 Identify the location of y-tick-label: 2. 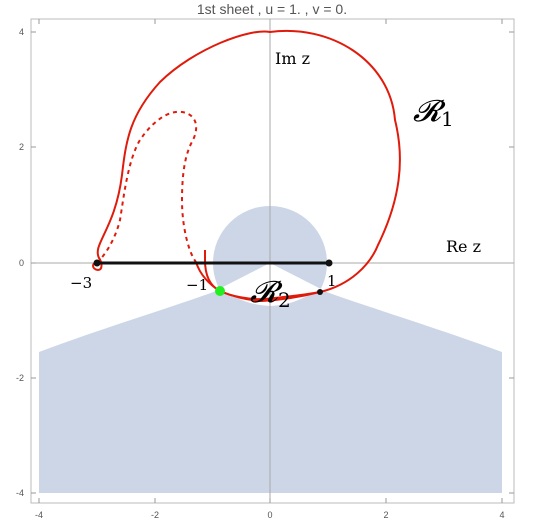
(21, 147).